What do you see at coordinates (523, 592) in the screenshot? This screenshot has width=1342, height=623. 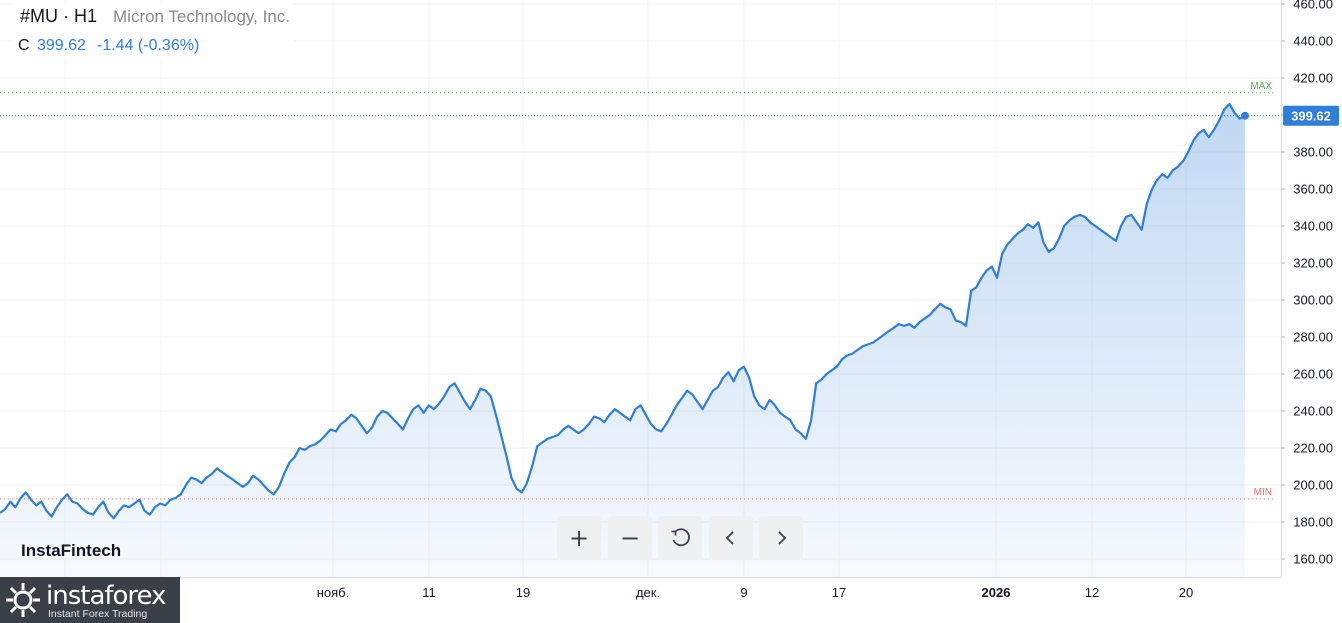 I see `x-tick-label: 19` at bounding box center [523, 592].